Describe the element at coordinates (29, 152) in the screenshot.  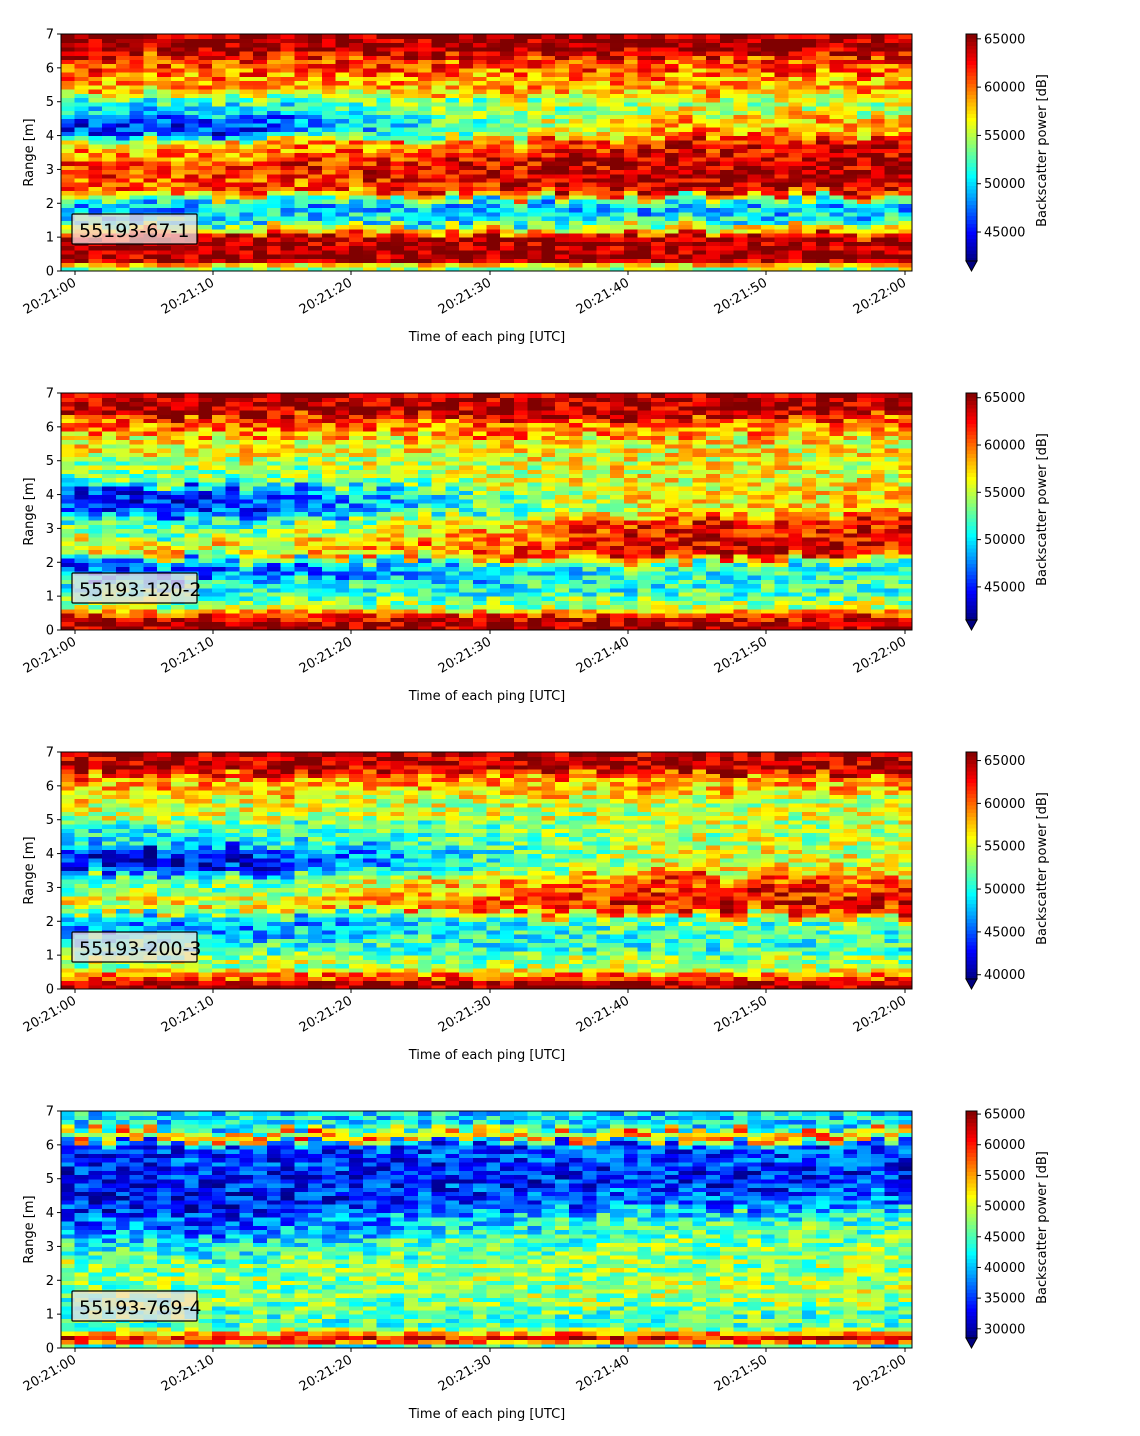
I see `y-axis-label: Range [m]` at that location.